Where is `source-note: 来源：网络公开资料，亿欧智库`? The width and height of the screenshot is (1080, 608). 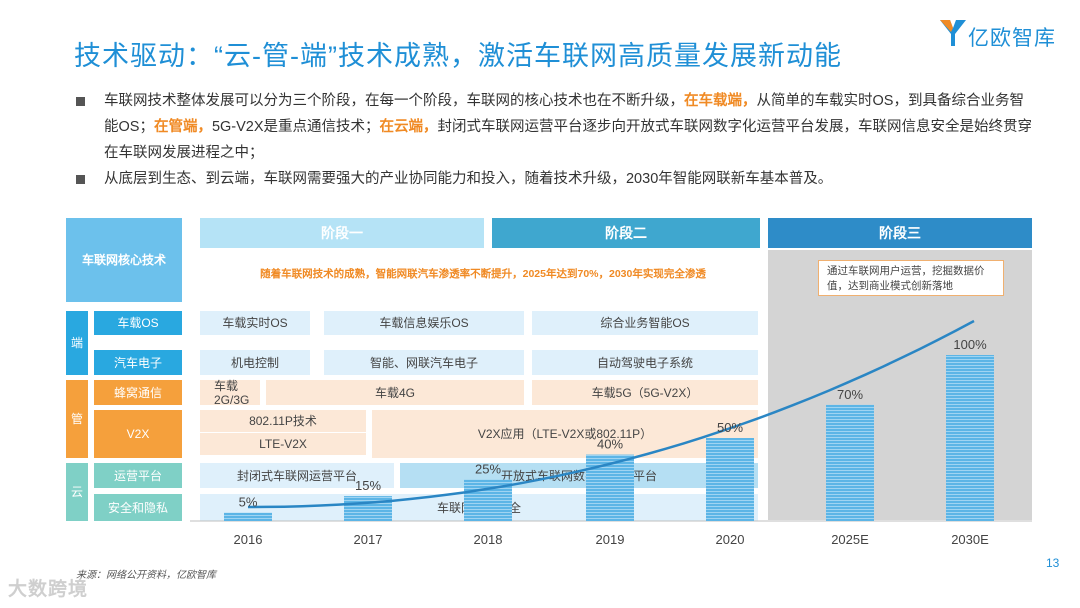 source-note: 来源：网络公开资料，亿欧智库 is located at coordinates (146, 575).